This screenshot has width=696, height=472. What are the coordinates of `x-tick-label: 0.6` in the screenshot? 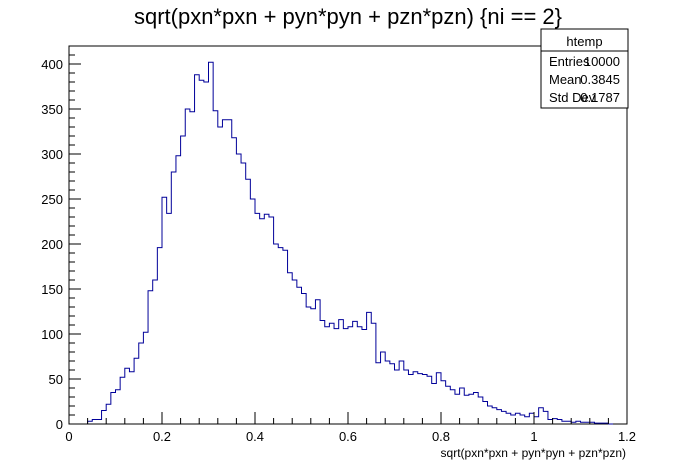 It's located at (348, 436).